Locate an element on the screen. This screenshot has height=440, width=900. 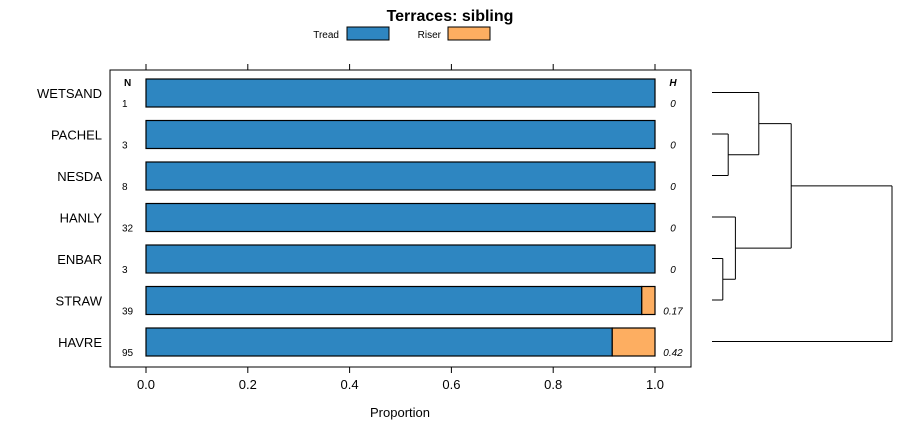
x-tick-label-5: 1.0 is located at coordinates (655, 384).